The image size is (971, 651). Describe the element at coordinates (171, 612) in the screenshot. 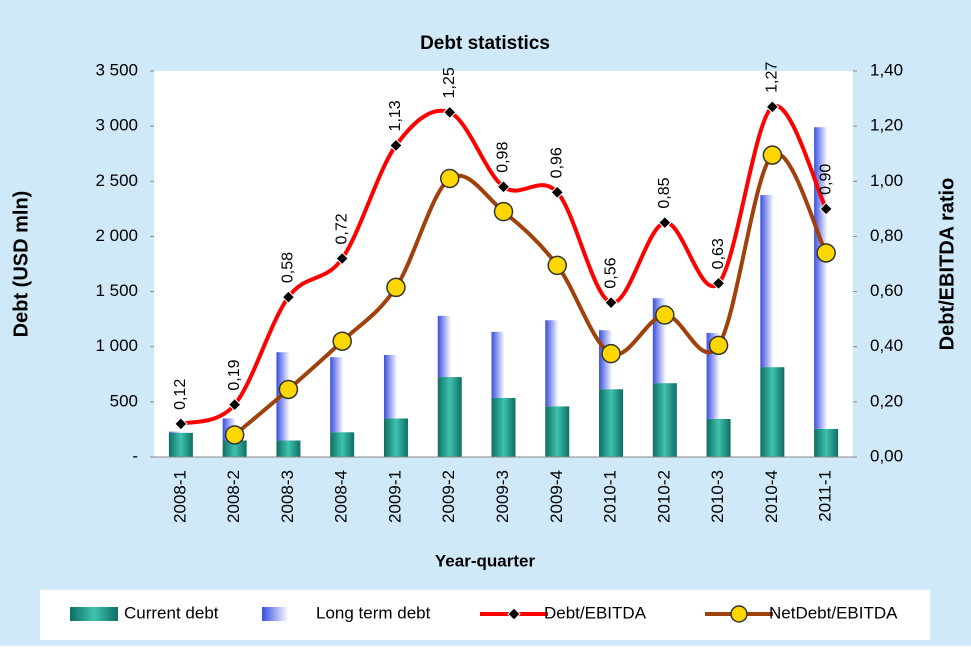

I see `legend-label: Current debt` at that location.